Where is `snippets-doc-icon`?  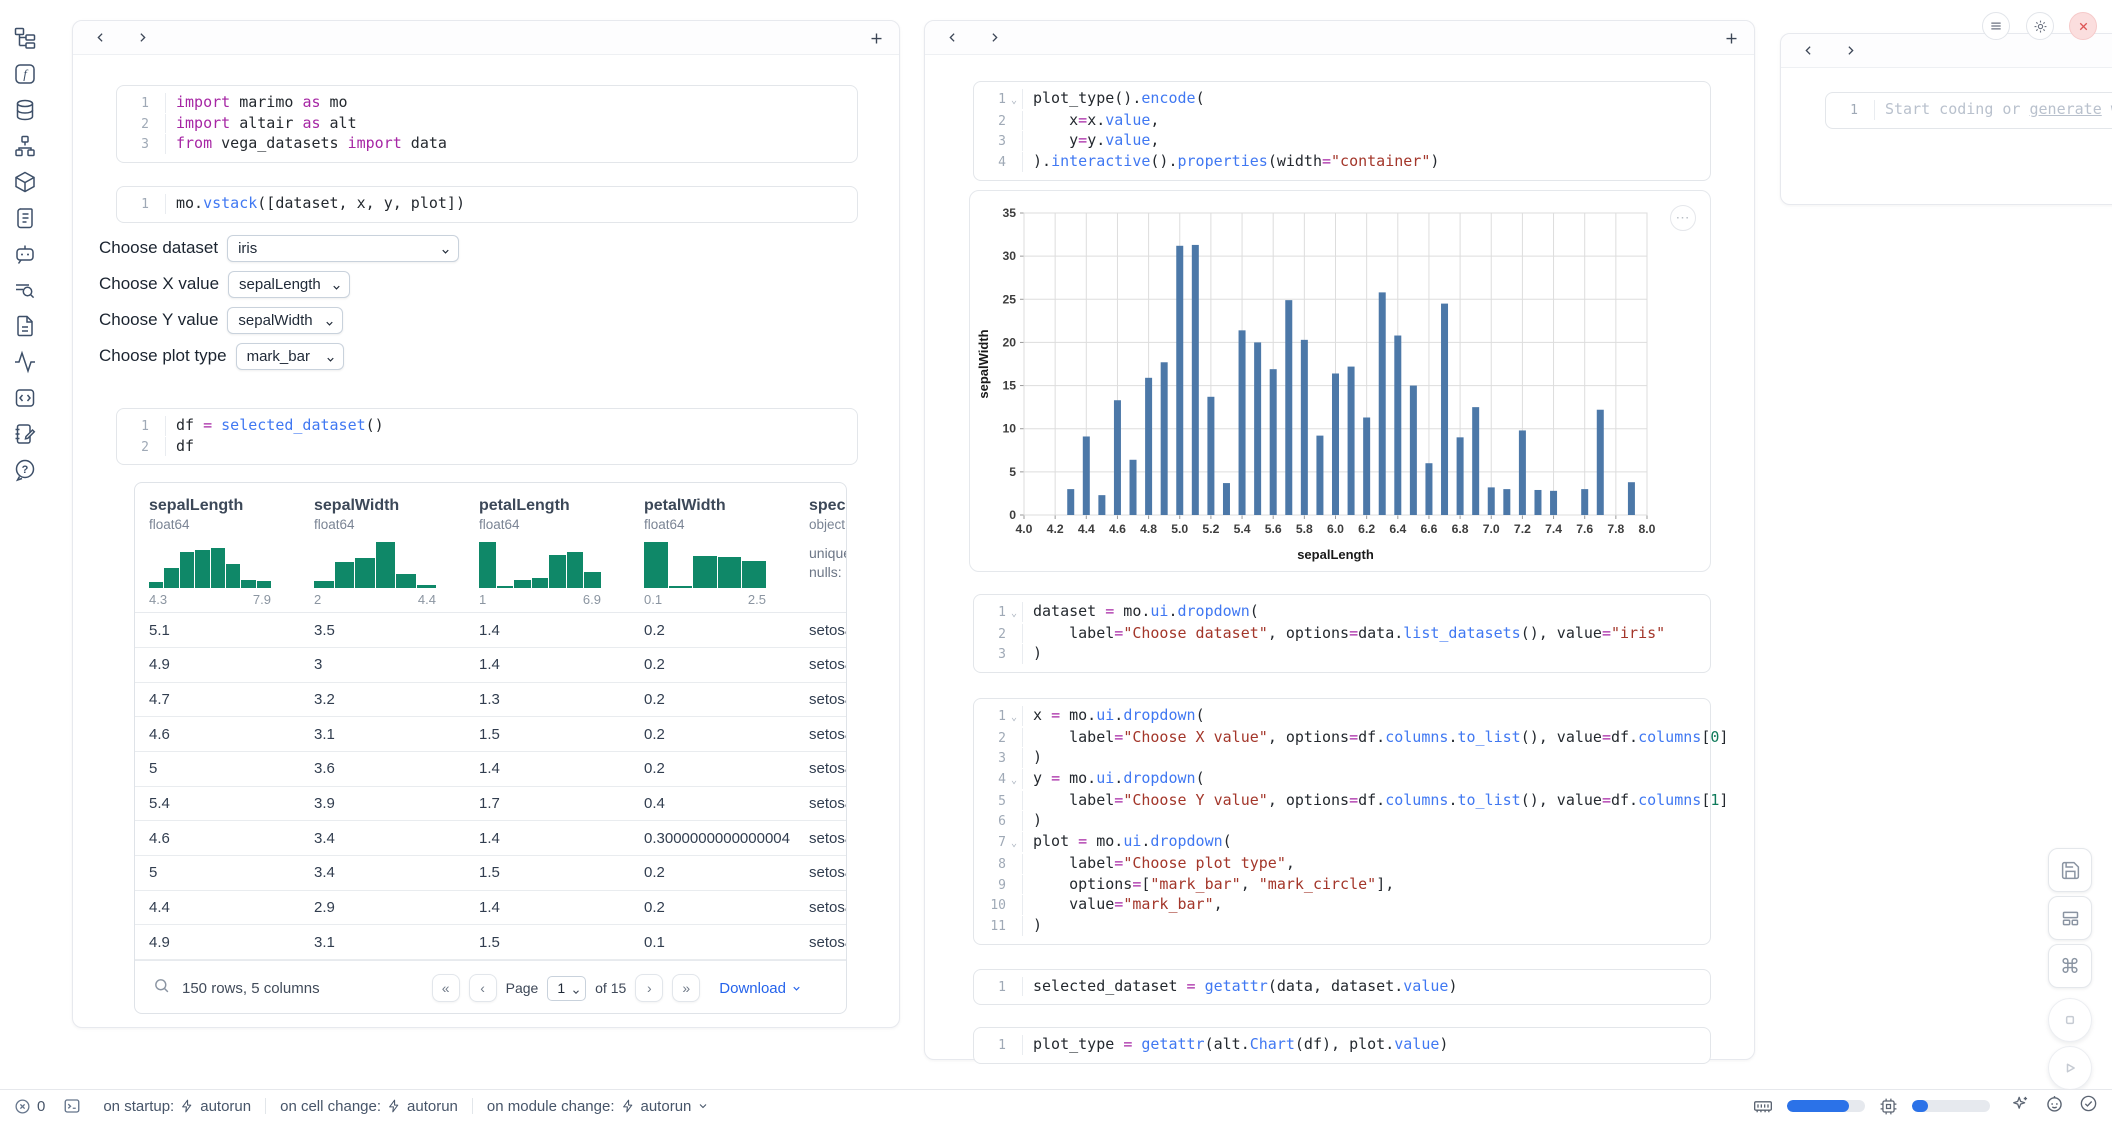 snippets-doc-icon is located at coordinates (25, 326).